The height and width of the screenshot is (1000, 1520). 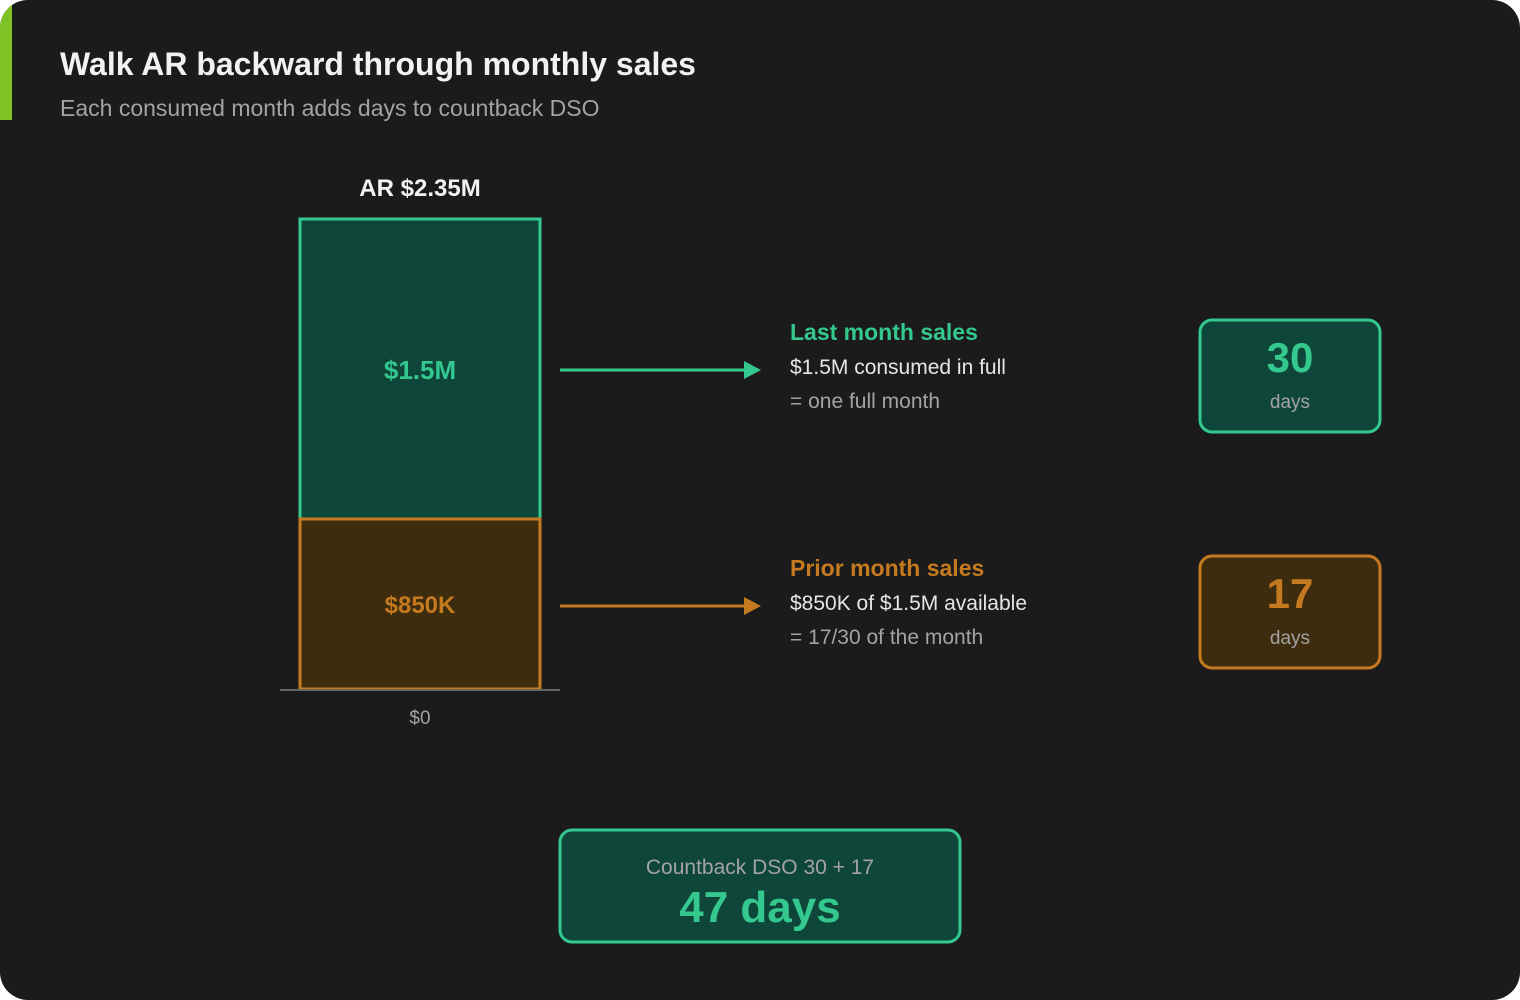 I want to click on days-value-prior-month: 17, so click(x=1290, y=593).